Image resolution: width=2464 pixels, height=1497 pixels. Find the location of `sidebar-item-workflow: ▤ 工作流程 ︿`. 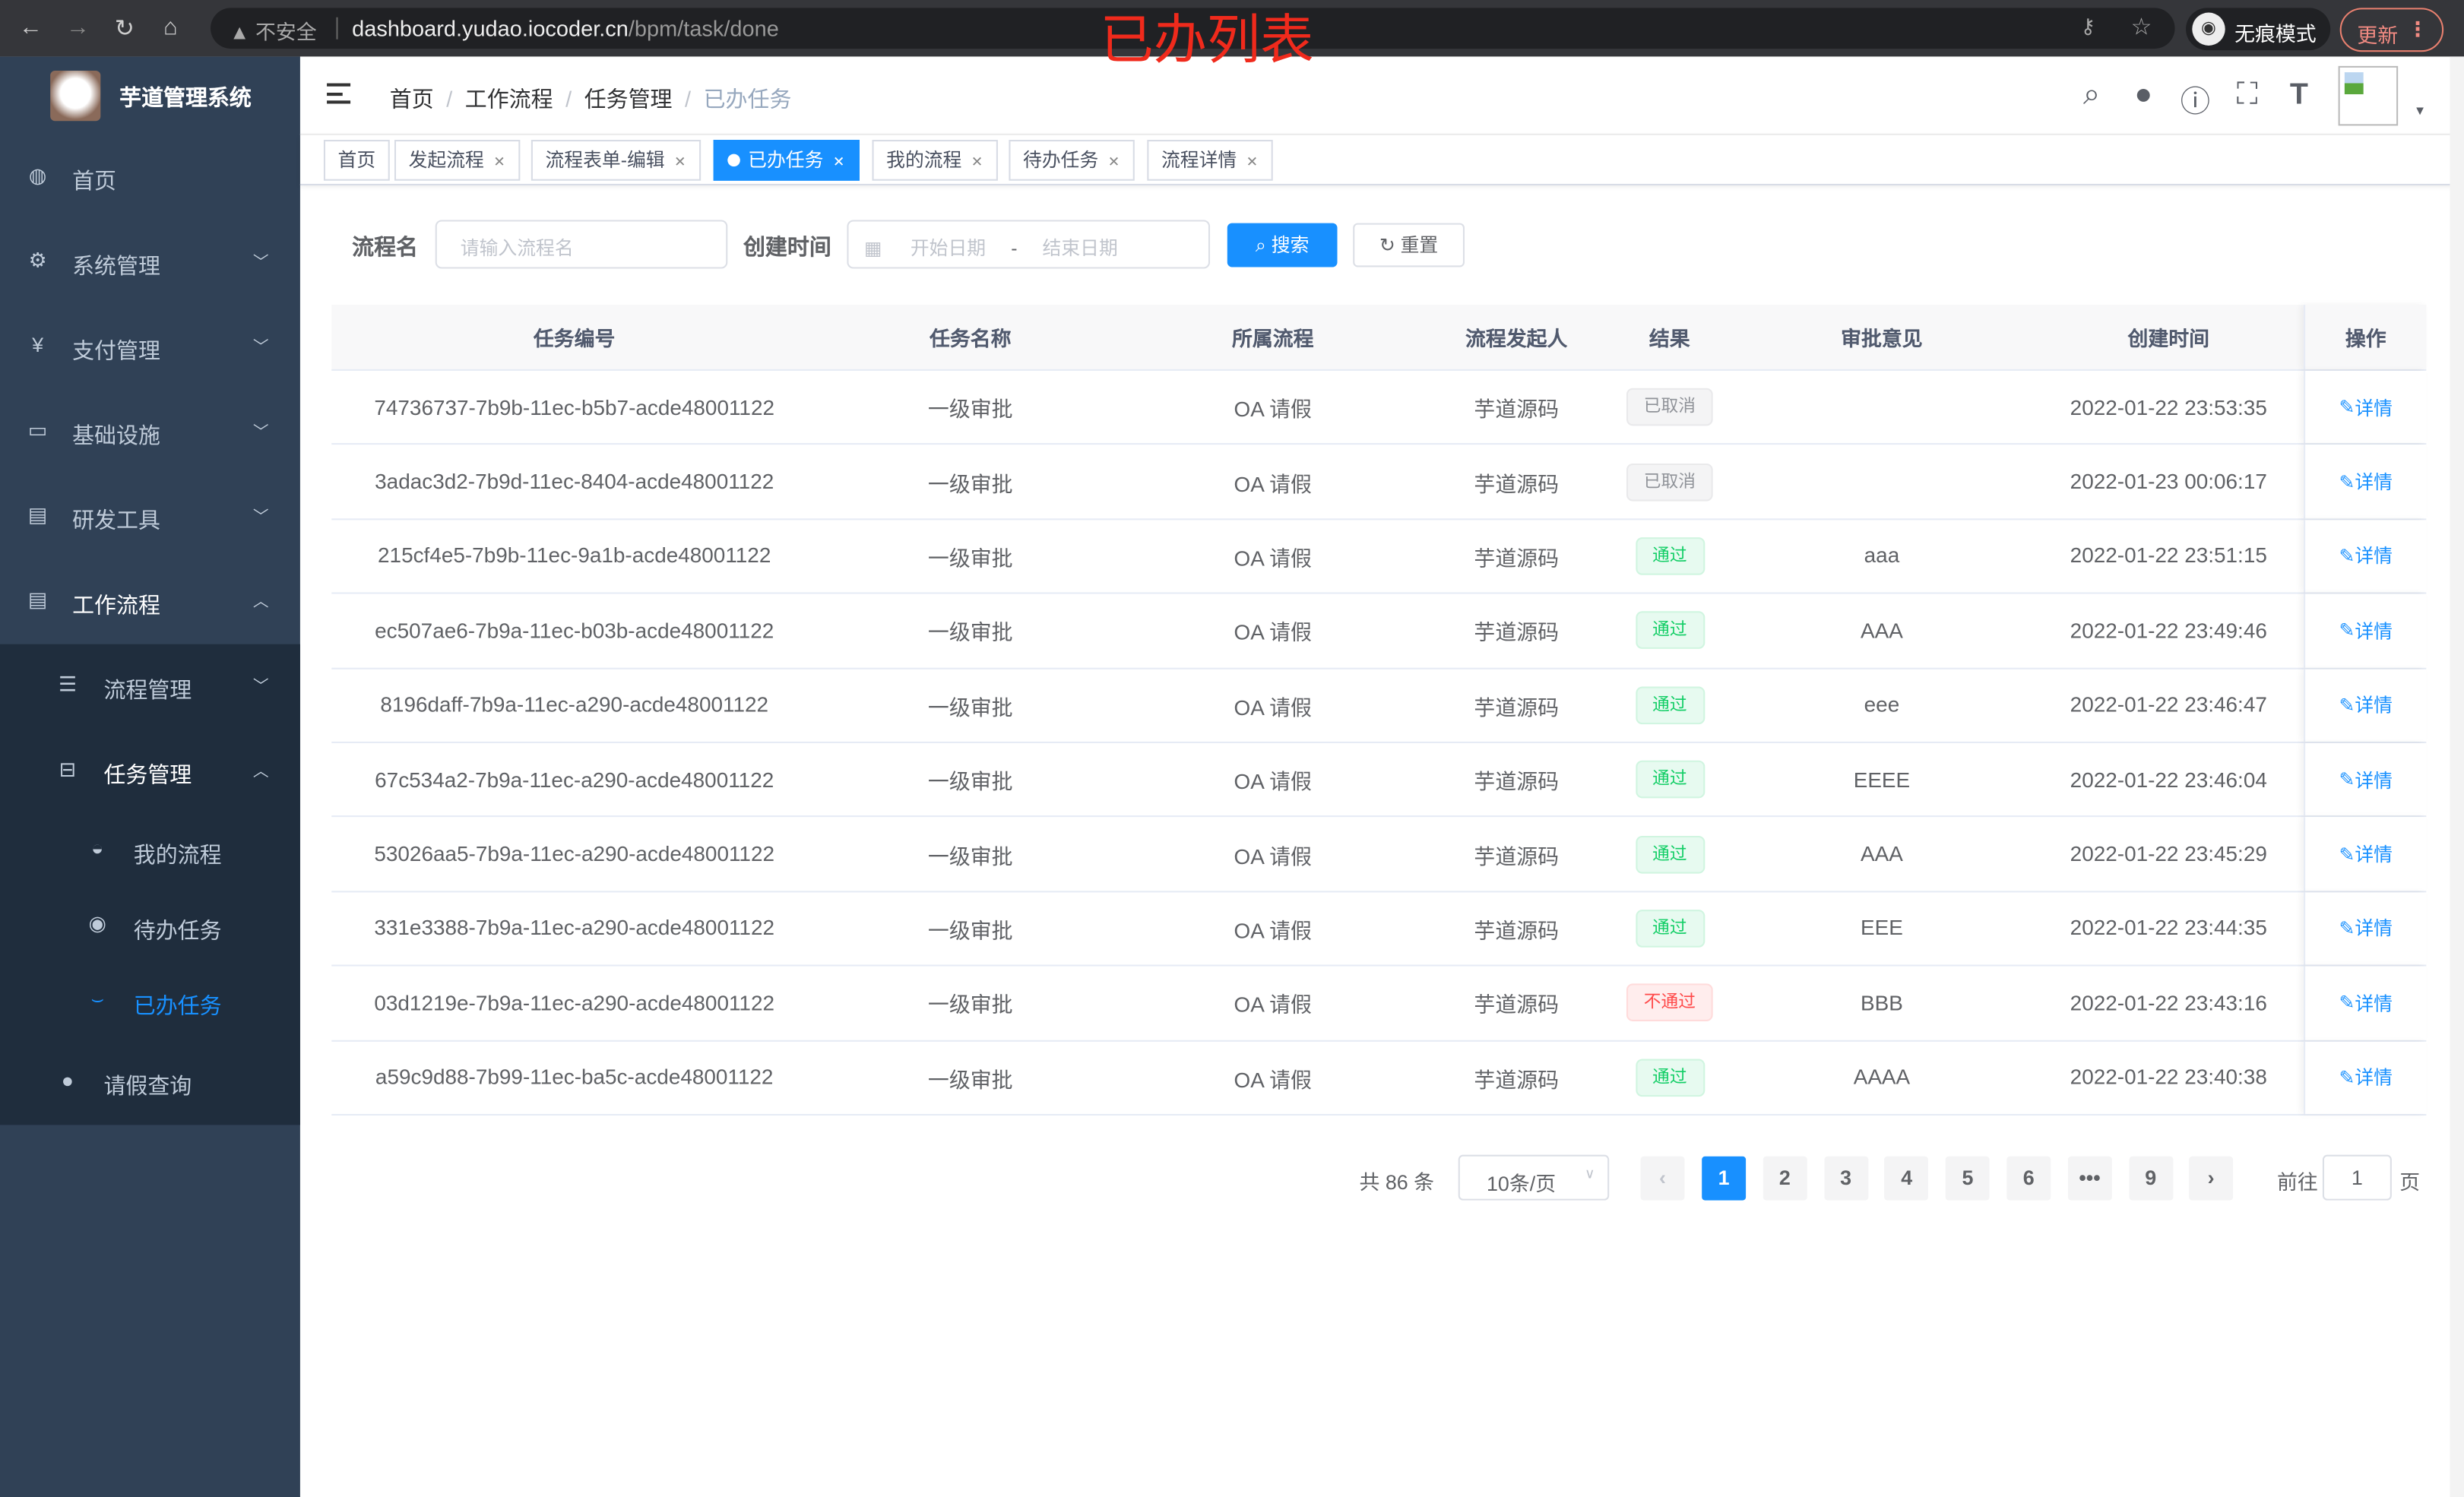

sidebar-item-workflow: ▤ 工作流程 ︿ is located at coordinates (150, 601).